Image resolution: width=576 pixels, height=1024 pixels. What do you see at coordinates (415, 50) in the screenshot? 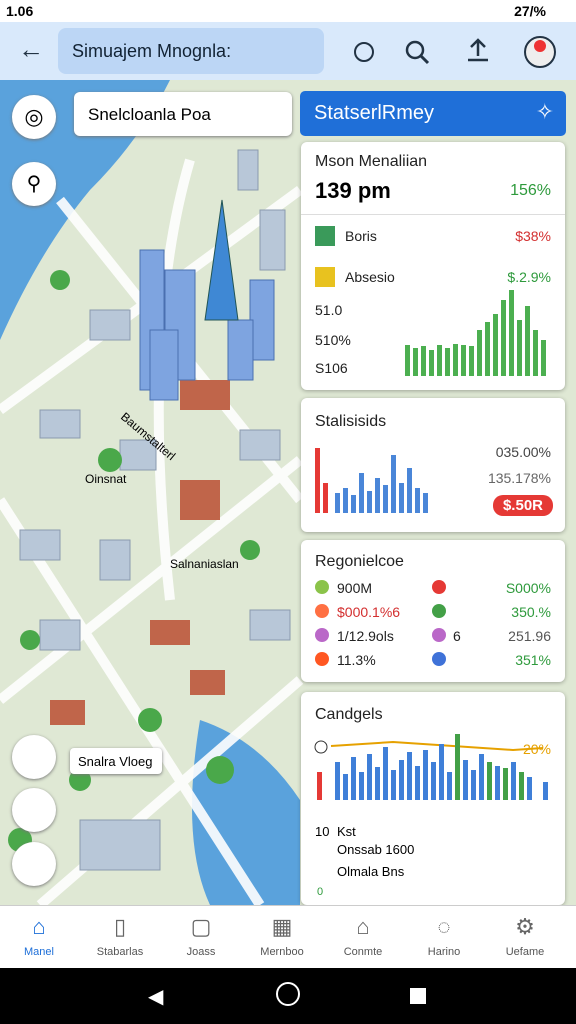
I see `search-icon` at bounding box center [415, 50].